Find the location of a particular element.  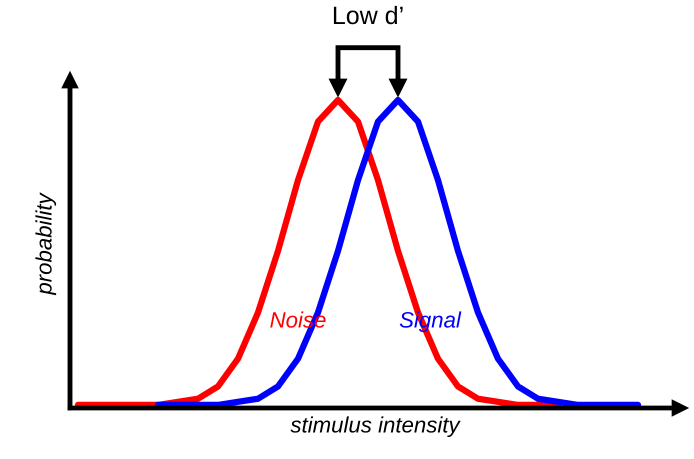

x-axis-title: stimulus intensity is located at coordinates (375, 427).